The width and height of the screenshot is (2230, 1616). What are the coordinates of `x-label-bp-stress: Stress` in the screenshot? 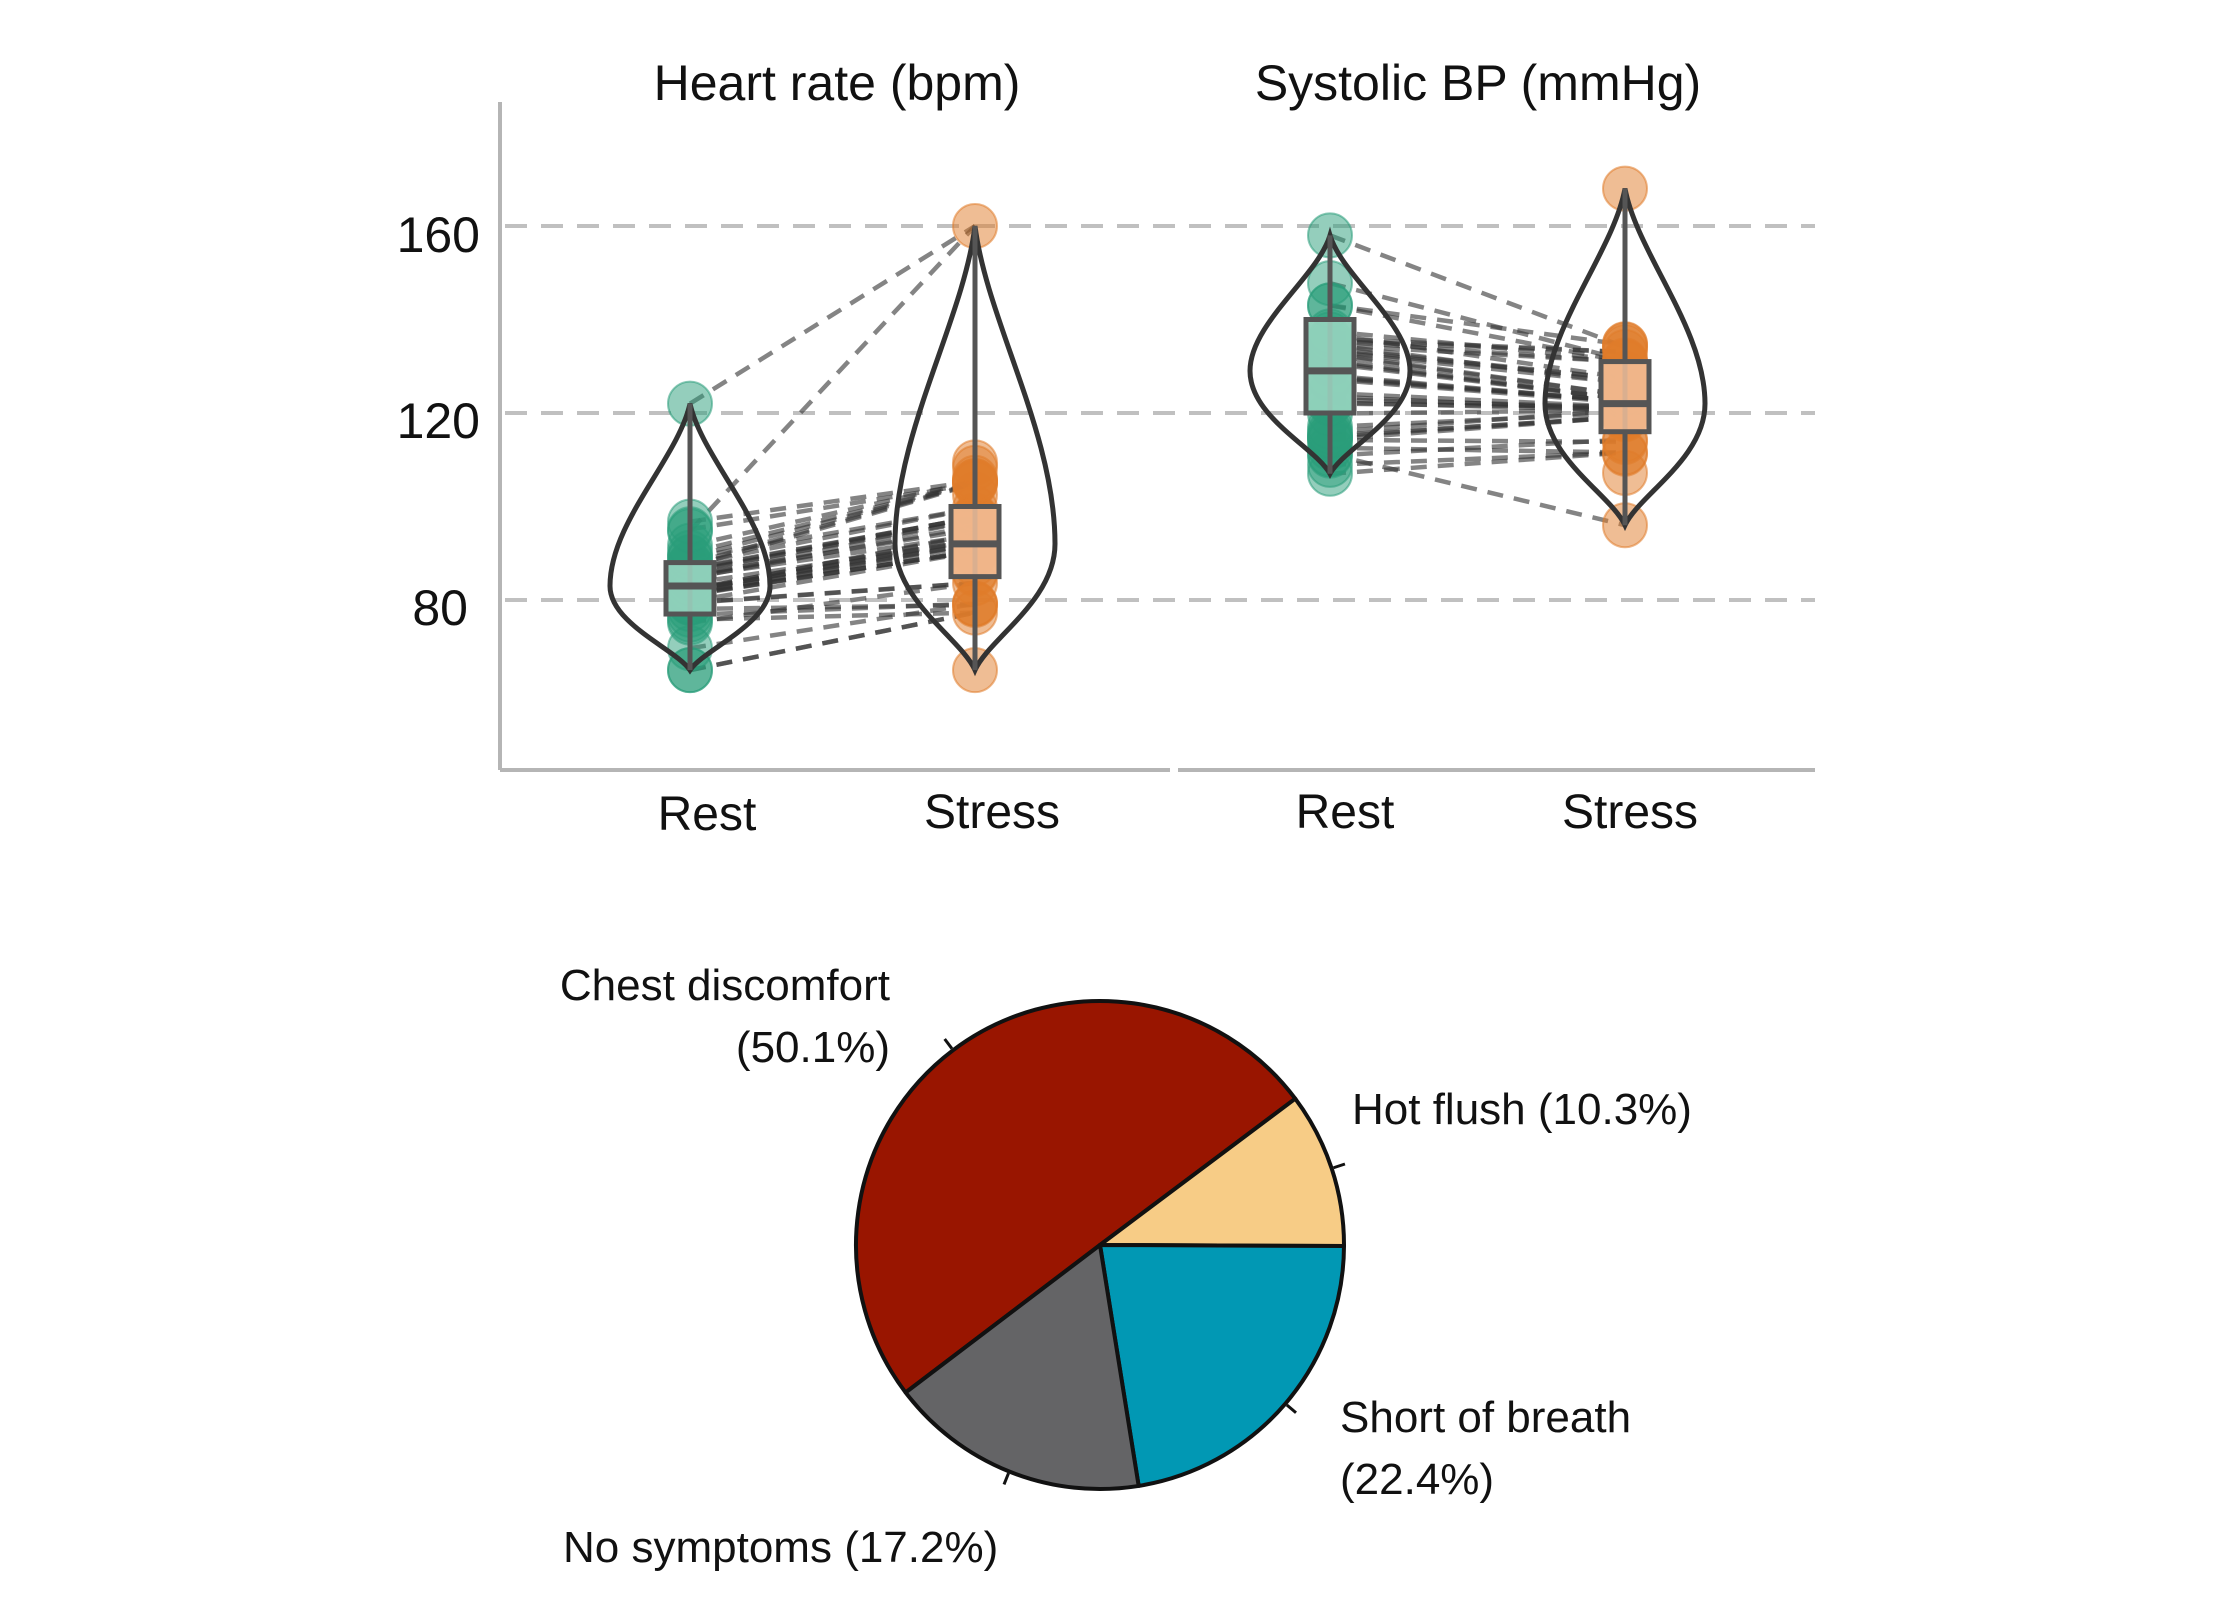 It's located at (1630, 812).